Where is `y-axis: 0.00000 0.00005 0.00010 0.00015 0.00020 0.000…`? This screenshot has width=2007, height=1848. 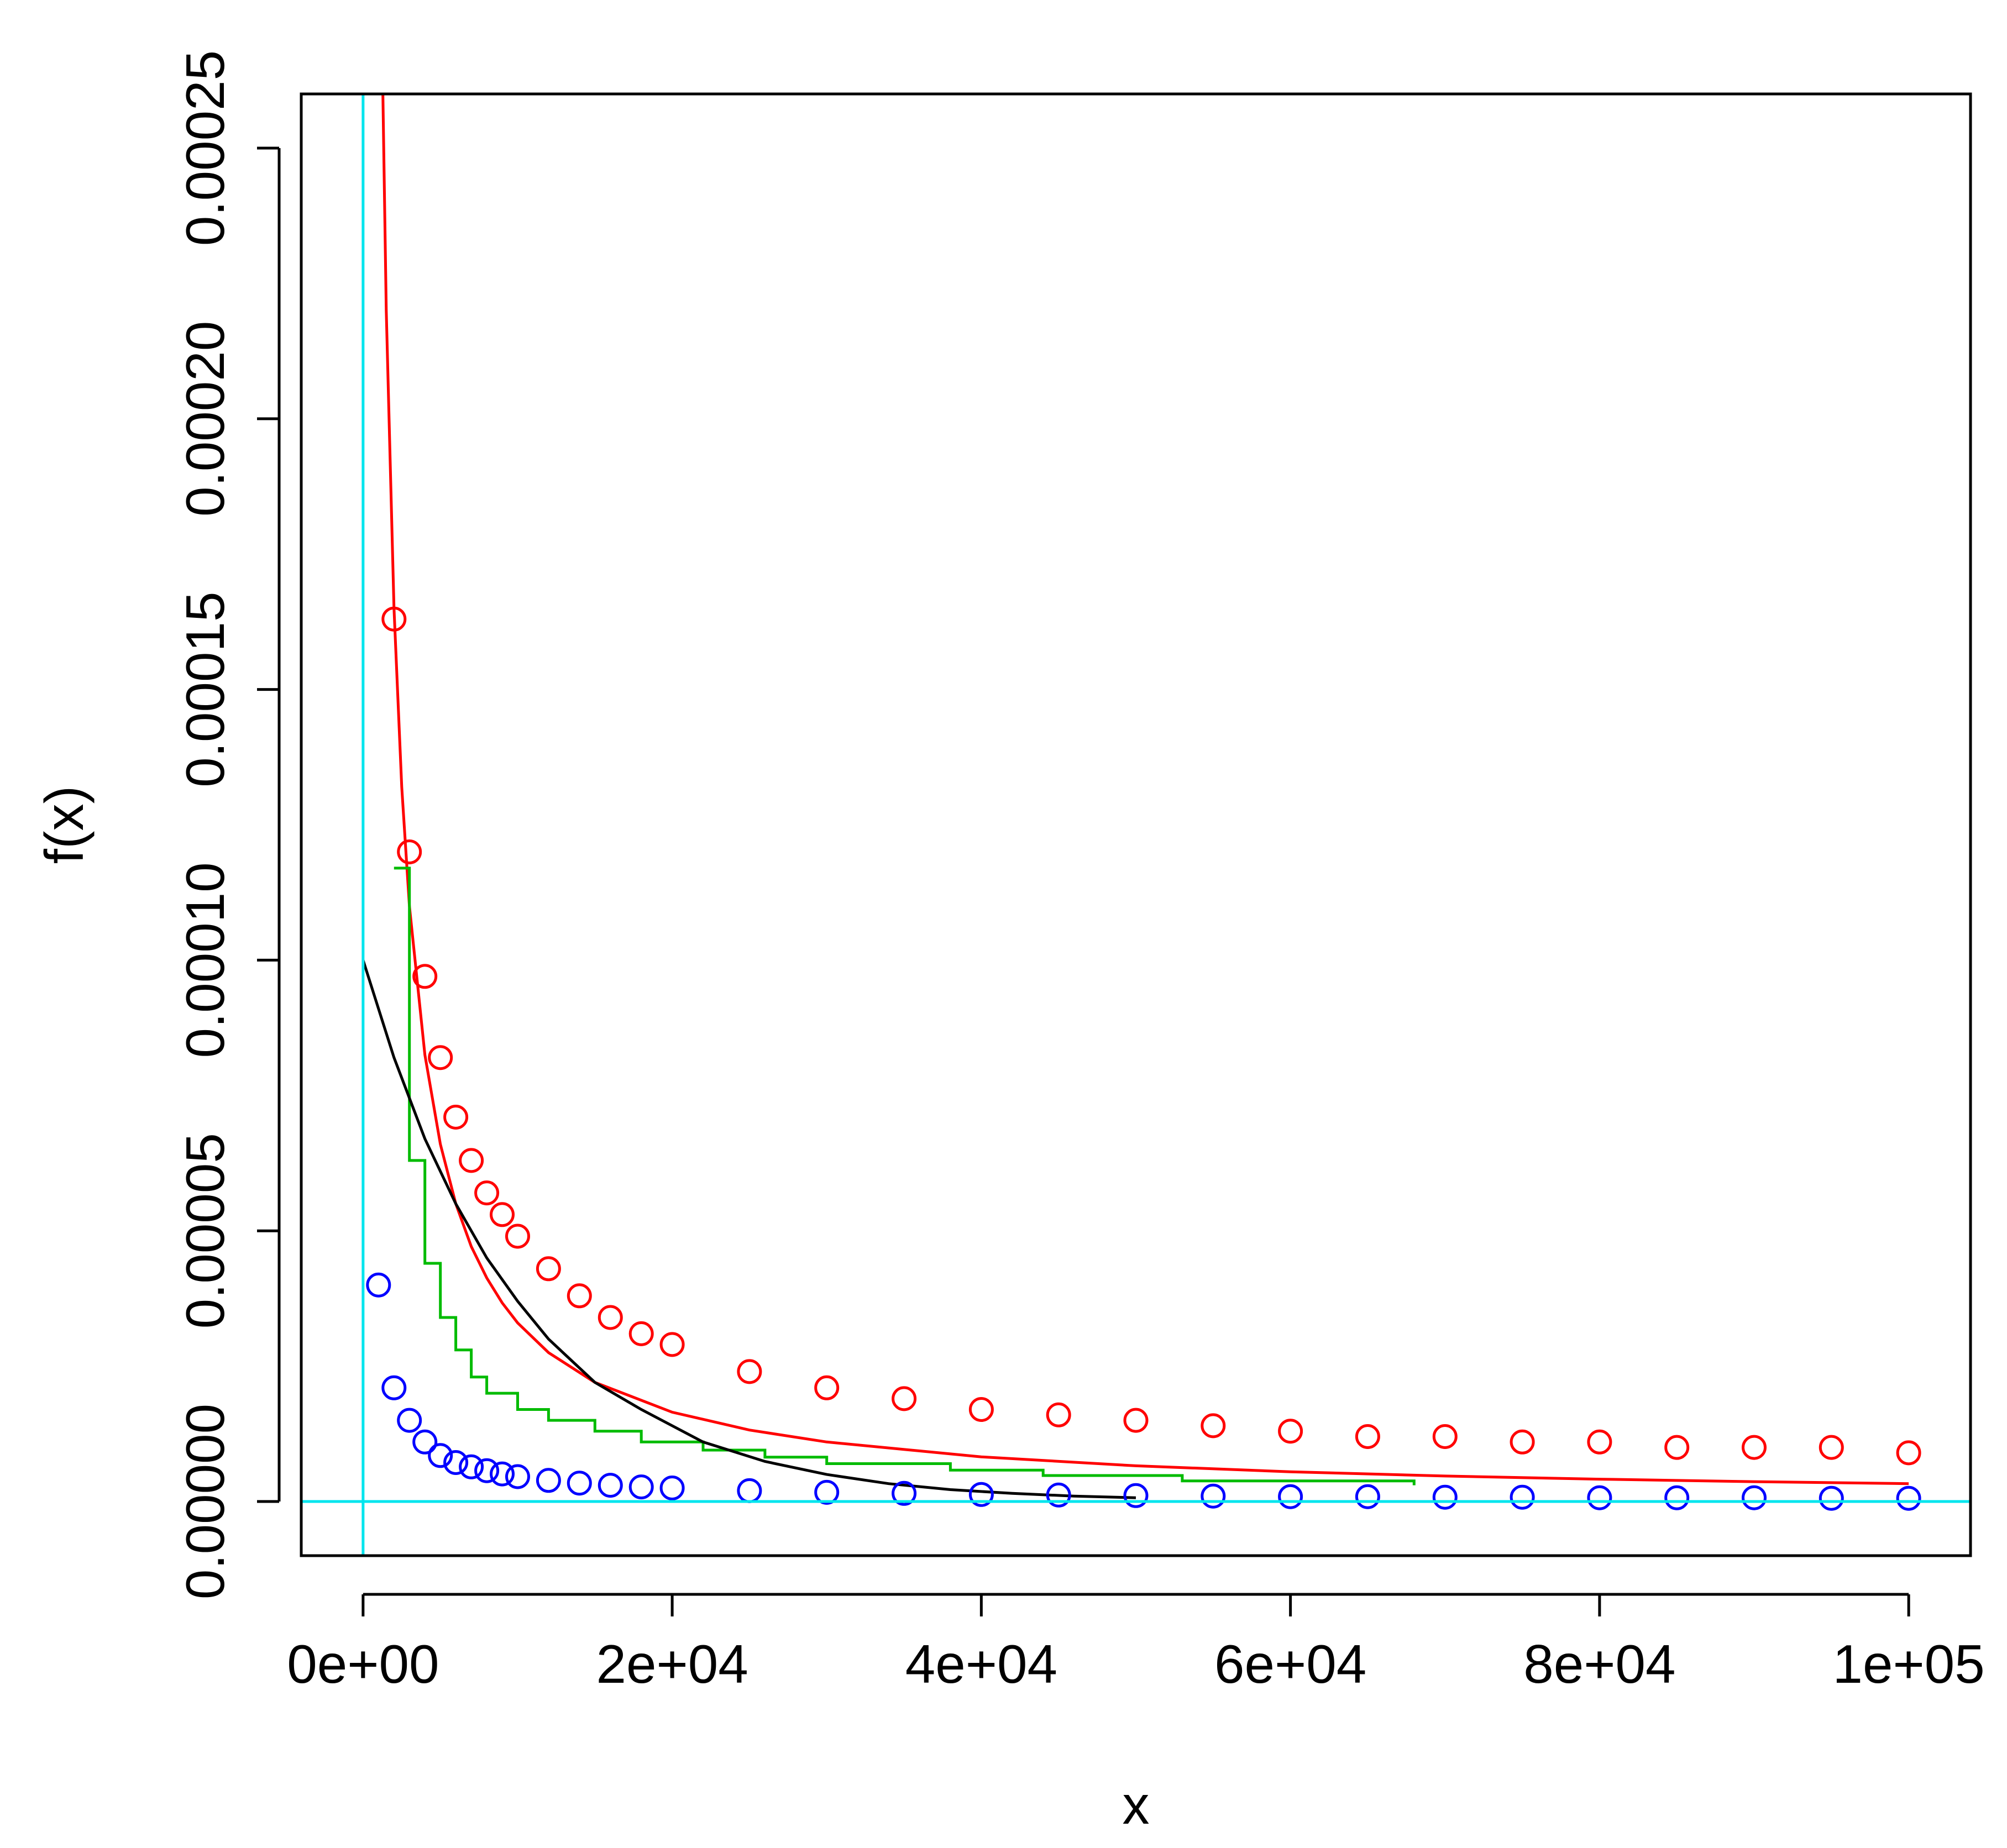 y-axis: 0.00000 0.00005 0.00010 0.00015 0.00020 0.000… is located at coordinates (228, 825).